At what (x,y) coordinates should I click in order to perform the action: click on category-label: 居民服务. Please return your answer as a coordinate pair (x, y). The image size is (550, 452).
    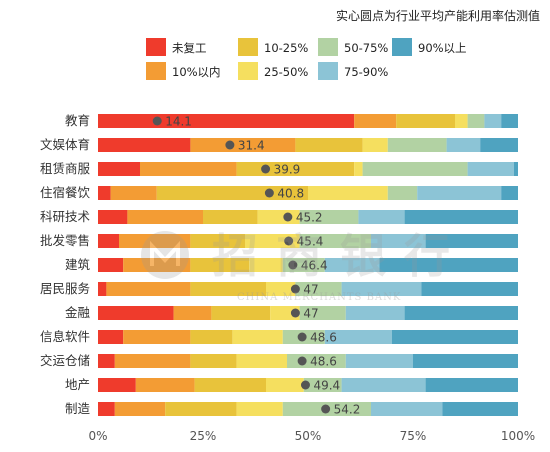
    Looking at the image, I should click on (65, 288).